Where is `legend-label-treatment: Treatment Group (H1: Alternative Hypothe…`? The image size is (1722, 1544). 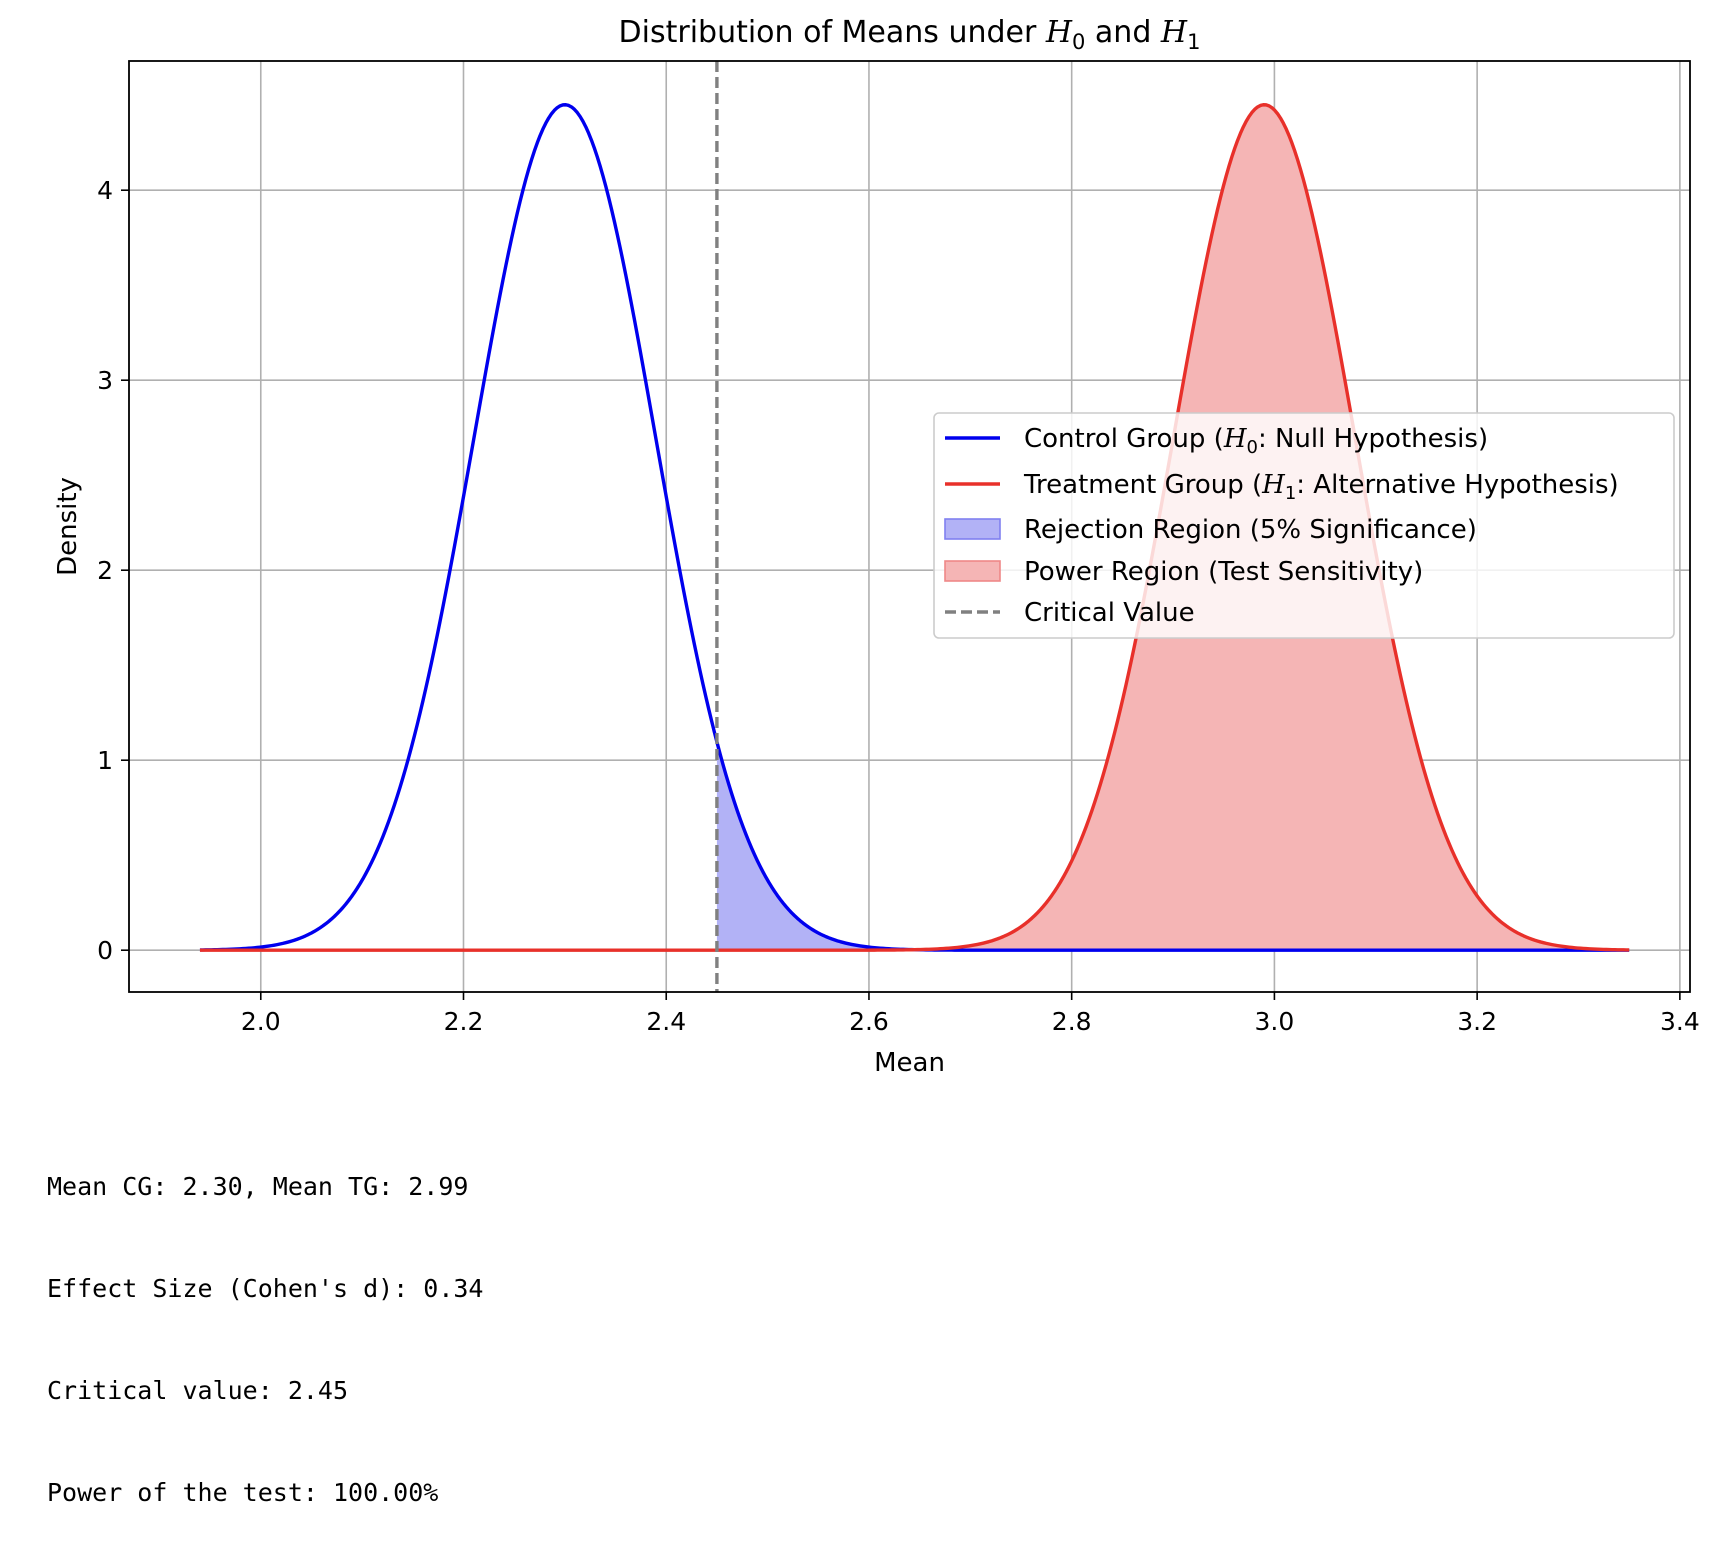
legend-label-treatment: Treatment Group (H1: Alternative Hypothe… is located at coordinates (1321, 487).